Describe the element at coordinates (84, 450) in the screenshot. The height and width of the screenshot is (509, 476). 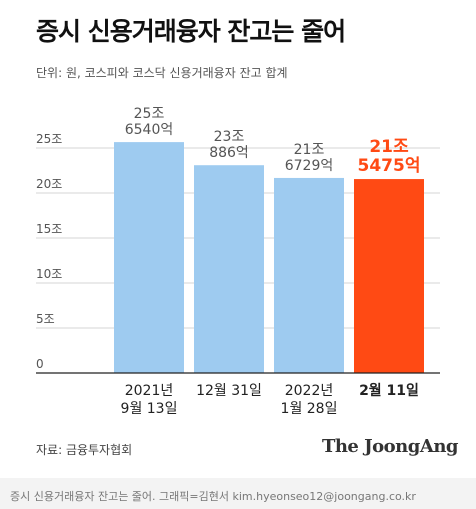
I see `source-note: 자료: 금융투자협회` at that location.